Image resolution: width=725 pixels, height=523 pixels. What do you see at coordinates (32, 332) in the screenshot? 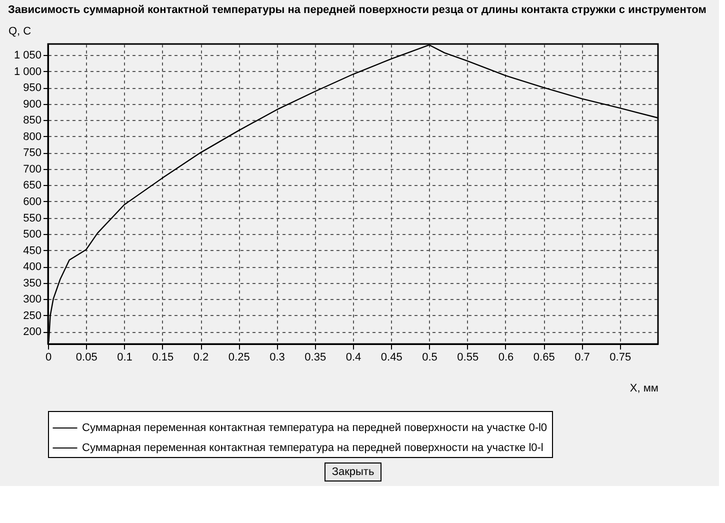
I see `y-tick-label: 200` at bounding box center [32, 332].